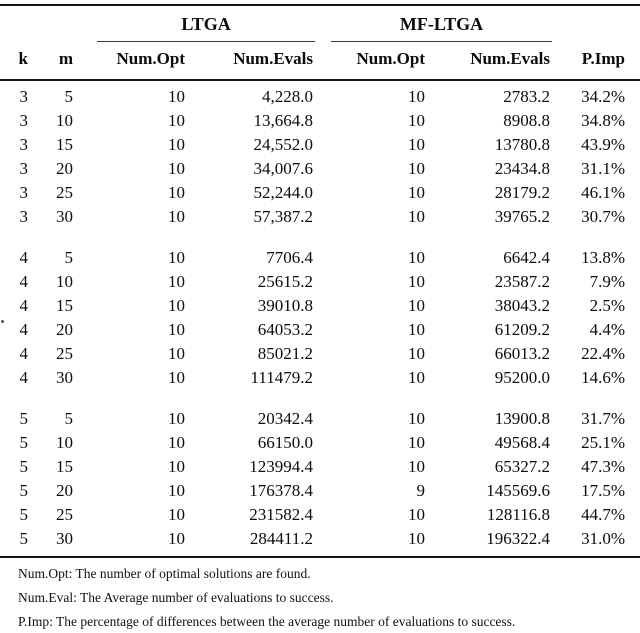 The height and width of the screenshot is (633, 640). Describe the element at coordinates (603, 442) in the screenshot. I see `table-cell: 25.1%` at that location.